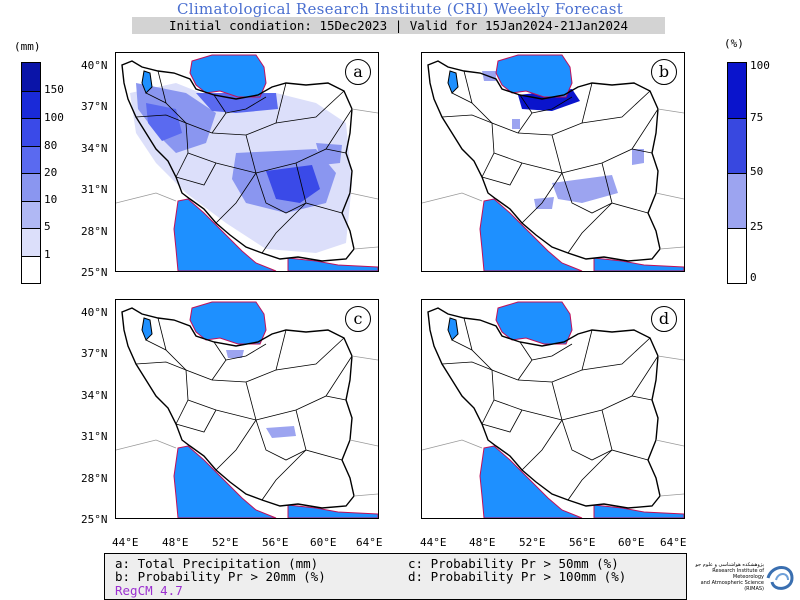  I want to click on map-panel-a: a, so click(247, 162).